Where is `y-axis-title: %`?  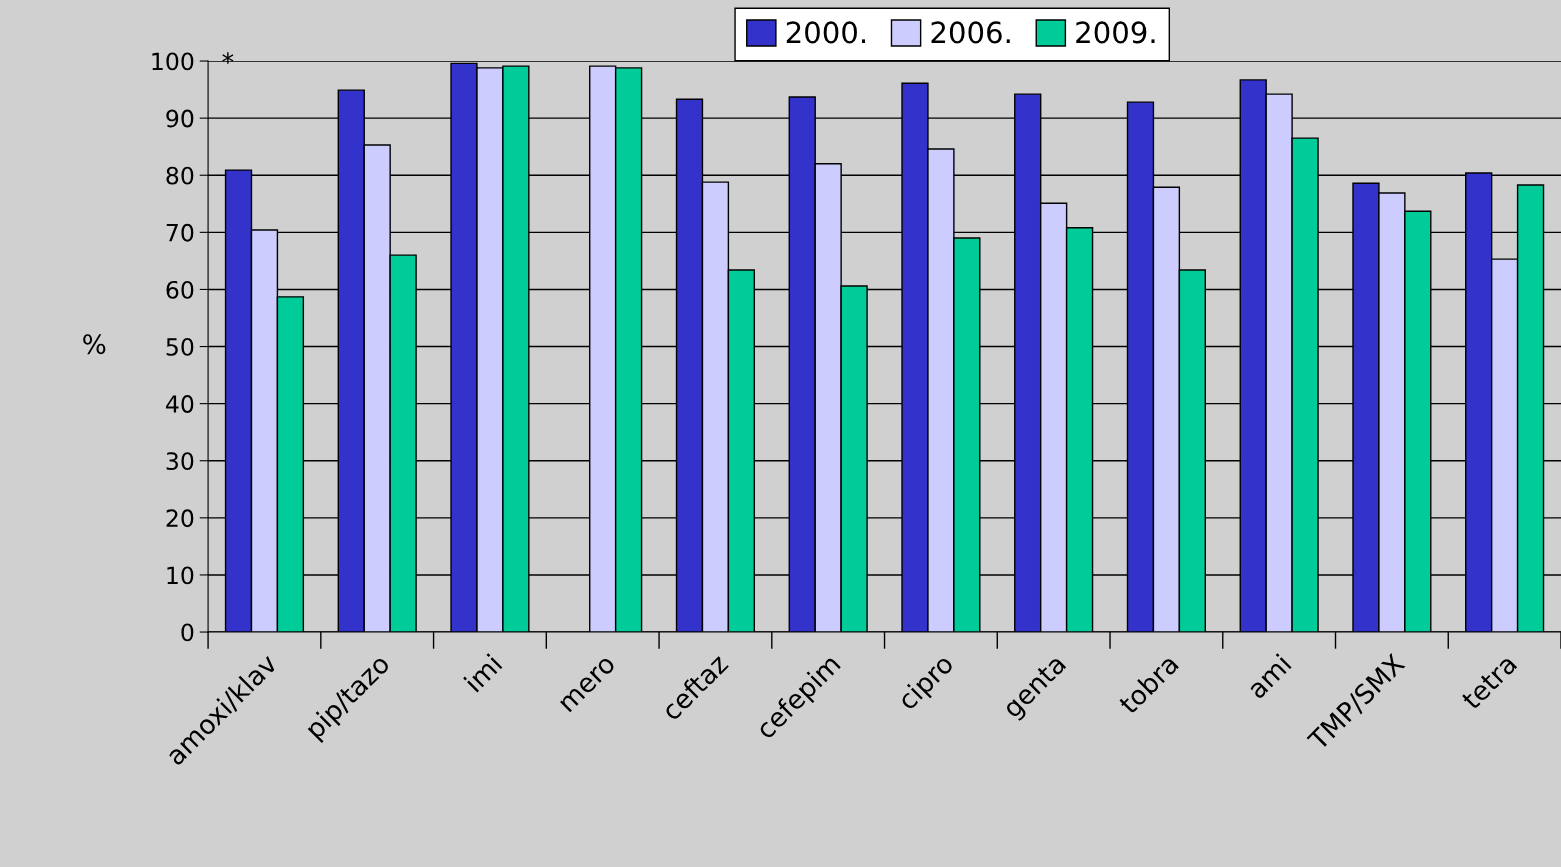
y-axis-title: % is located at coordinates (94, 344).